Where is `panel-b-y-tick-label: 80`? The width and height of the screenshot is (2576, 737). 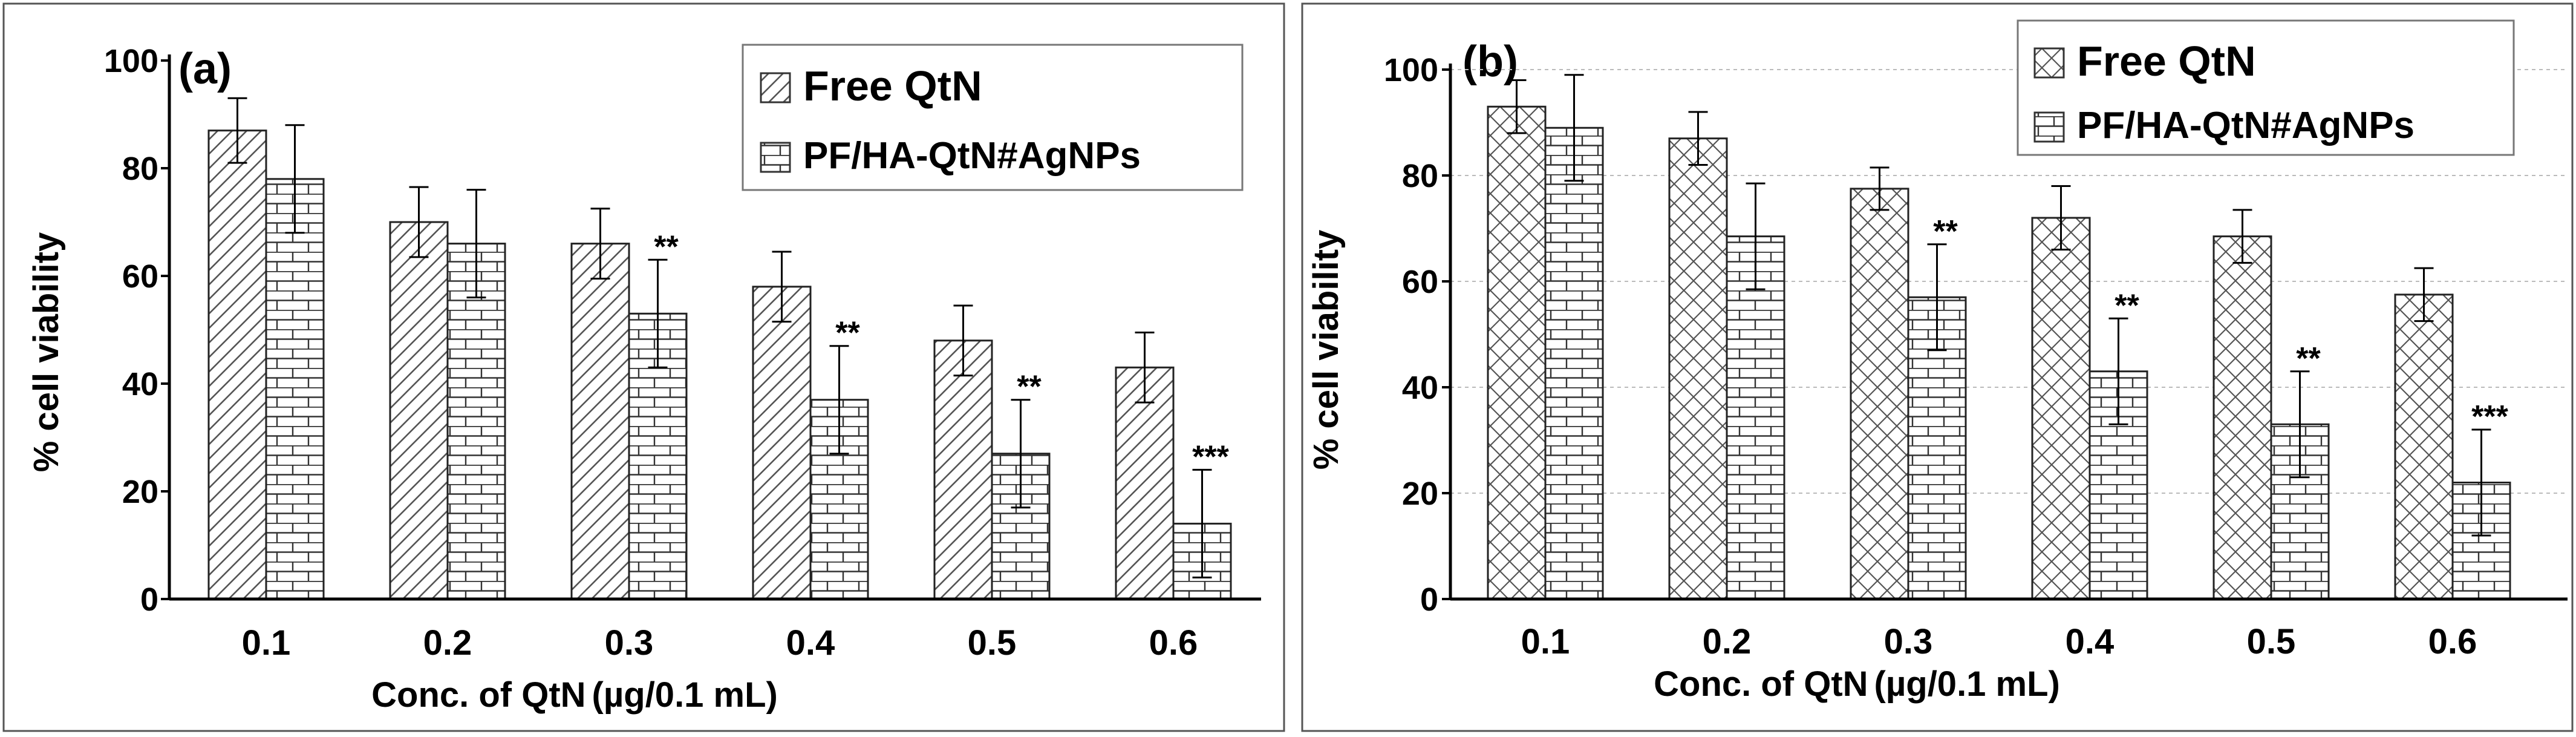
panel-b-y-tick-label: 80 is located at coordinates (1420, 176).